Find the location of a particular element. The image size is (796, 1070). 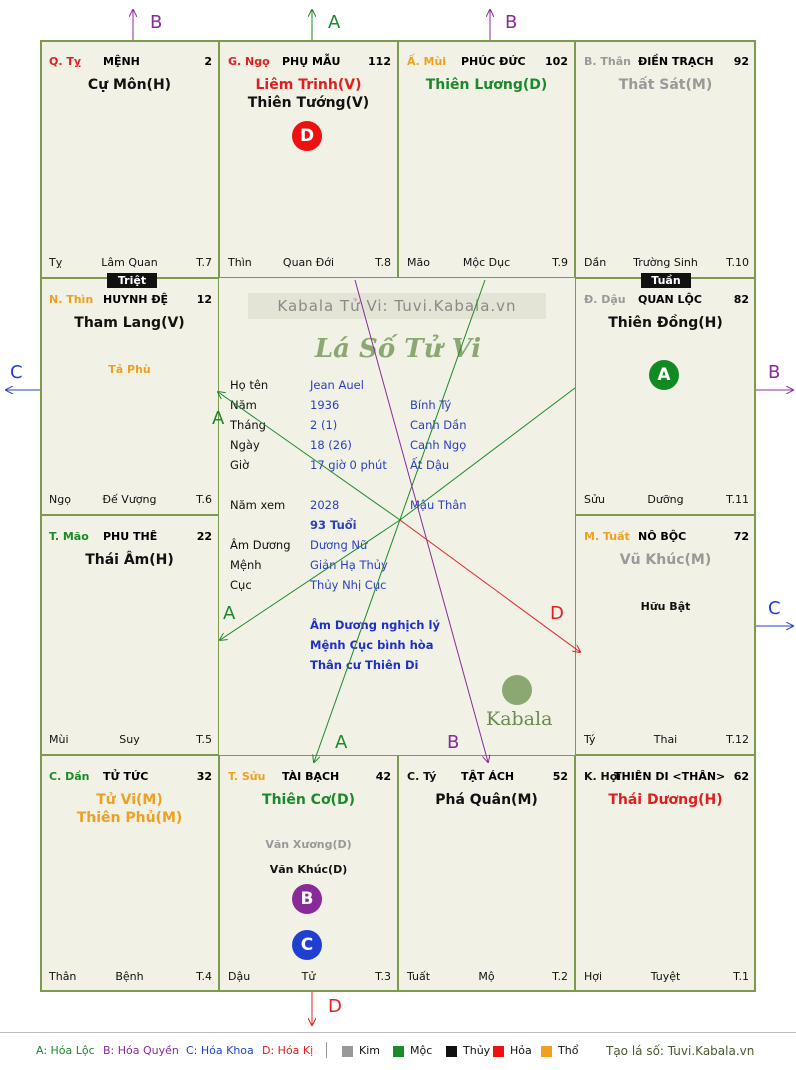

main-star: Thái Âm(H) is located at coordinates (129, 560).